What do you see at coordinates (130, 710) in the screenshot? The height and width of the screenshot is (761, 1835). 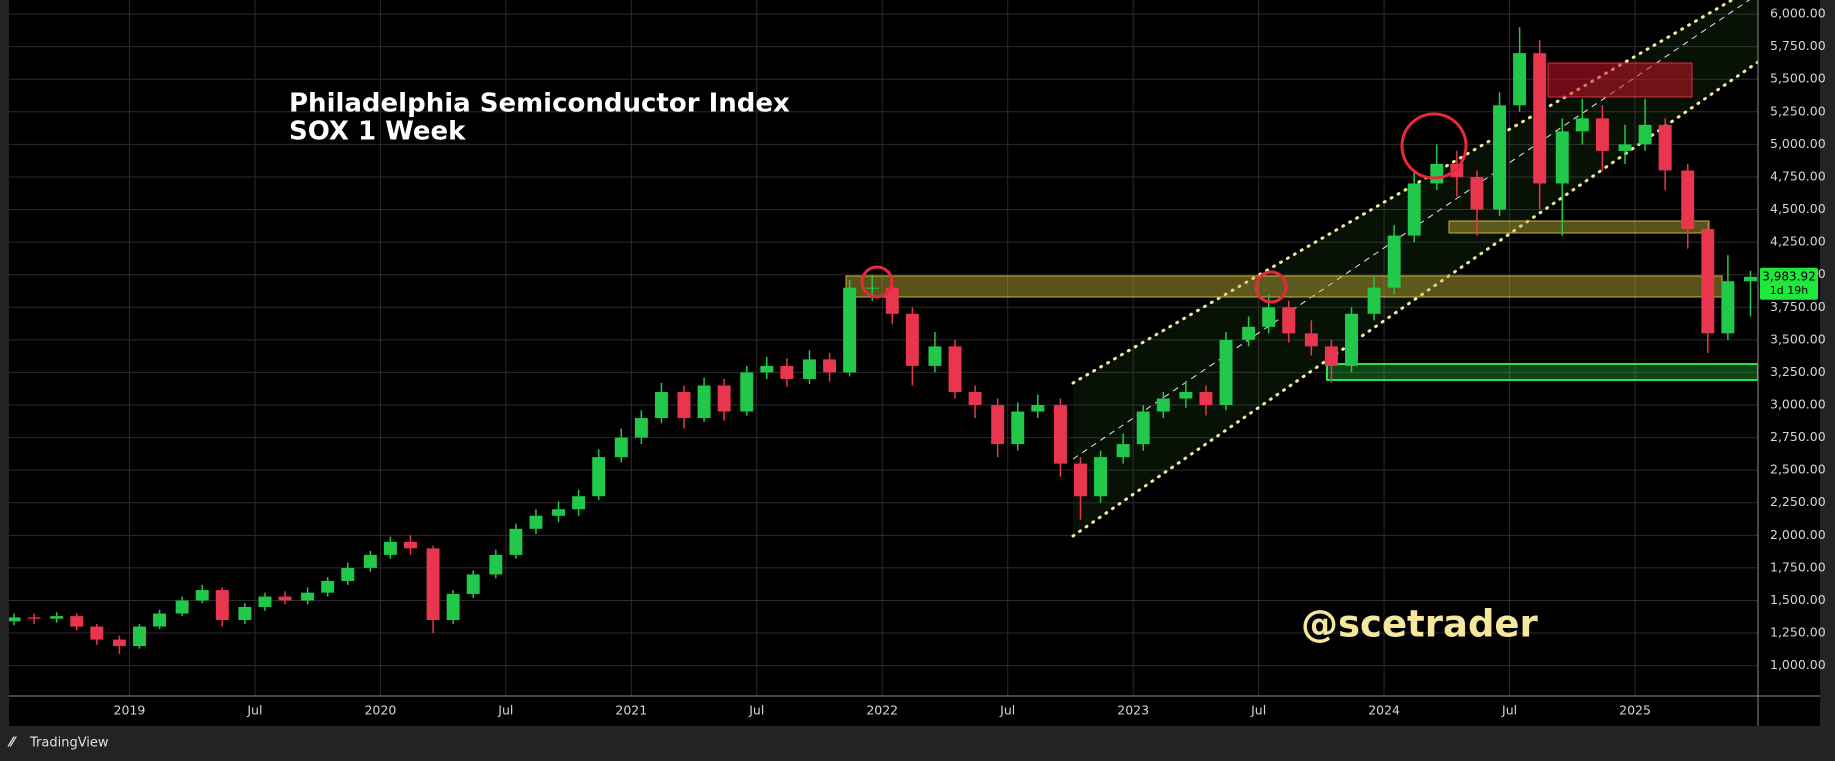 I see `x-tick-label: 2019` at bounding box center [130, 710].